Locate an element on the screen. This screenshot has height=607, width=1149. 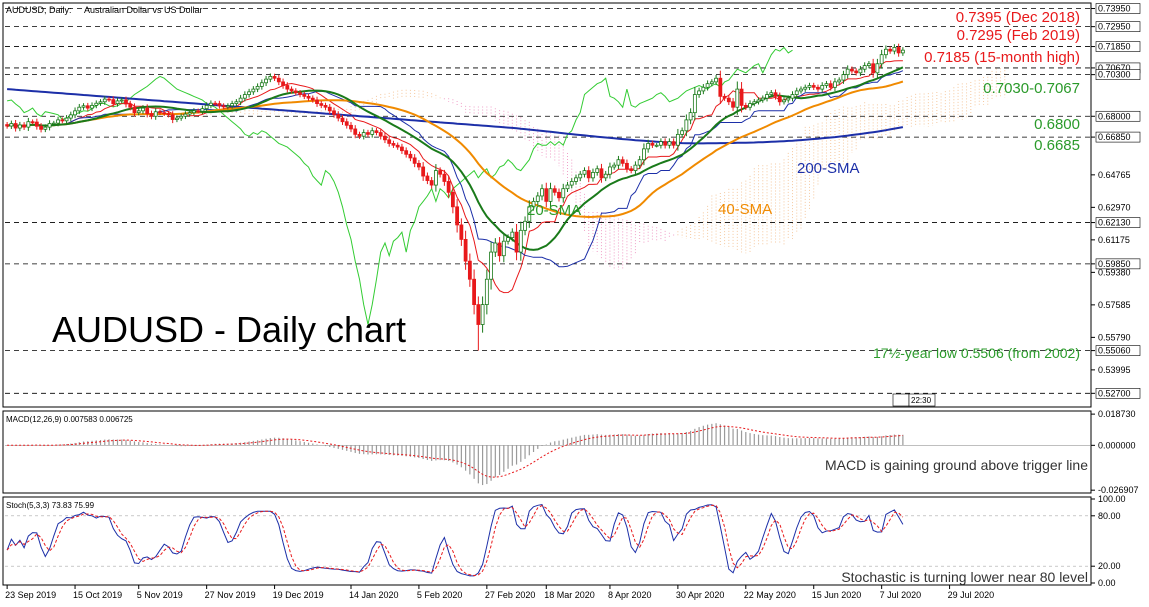
annotation-20-sma: 20-SMA is located at coordinates (554, 210).